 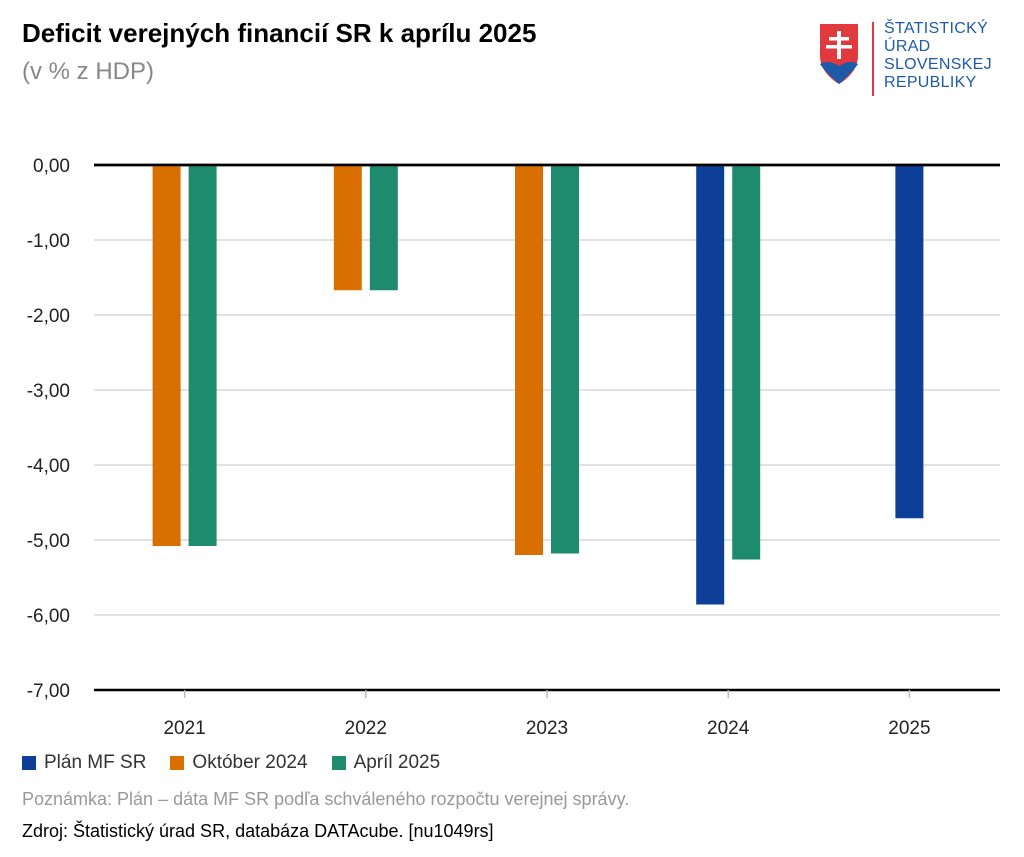 What do you see at coordinates (48, 391) in the screenshot?
I see `y-tick-label: -3,00` at bounding box center [48, 391].